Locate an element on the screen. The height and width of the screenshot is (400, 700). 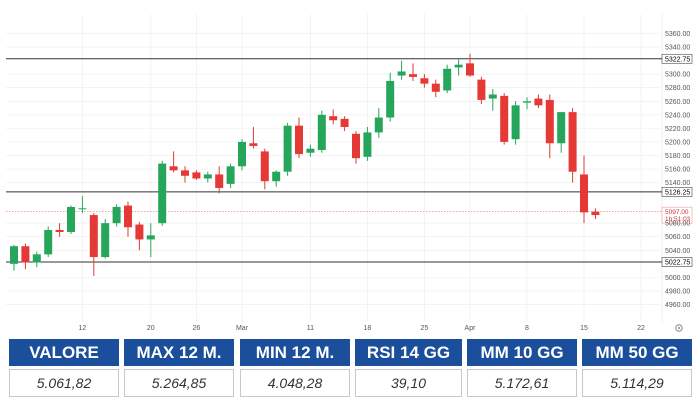
y-tick-label: 5060.00 is located at coordinates (677, 237).